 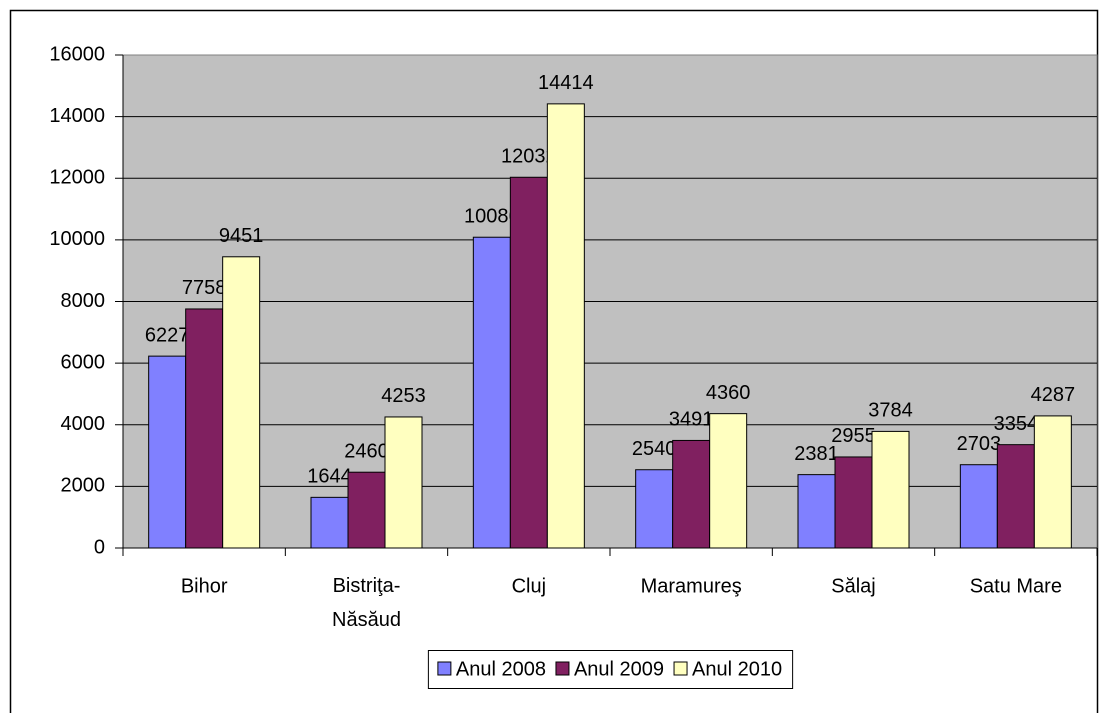 I want to click on value-label: 3354, so click(x=1016, y=424).